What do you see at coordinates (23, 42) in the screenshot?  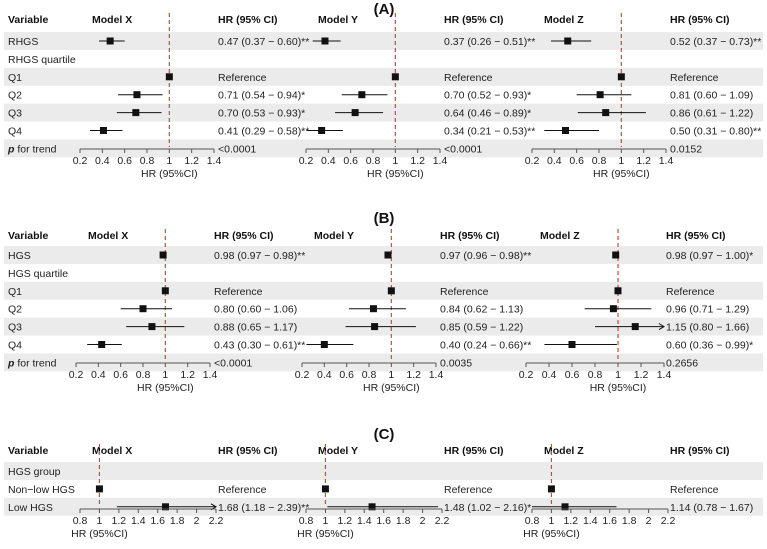 I see `row-label: RHGS` at bounding box center [23, 42].